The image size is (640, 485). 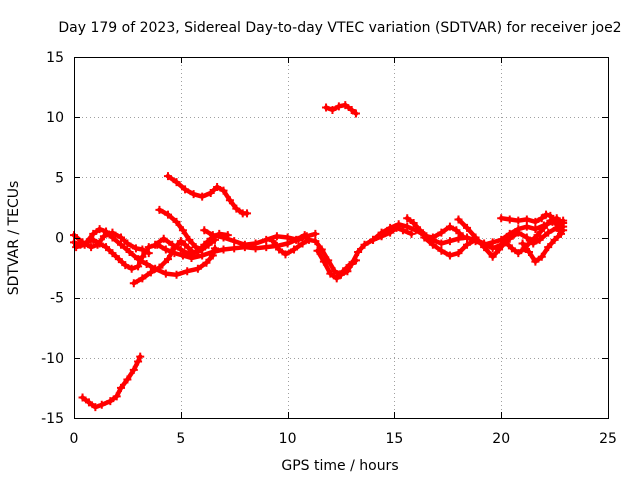 What do you see at coordinates (57, 299) in the screenshot?
I see `y-tick-label: -5` at bounding box center [57, 299].